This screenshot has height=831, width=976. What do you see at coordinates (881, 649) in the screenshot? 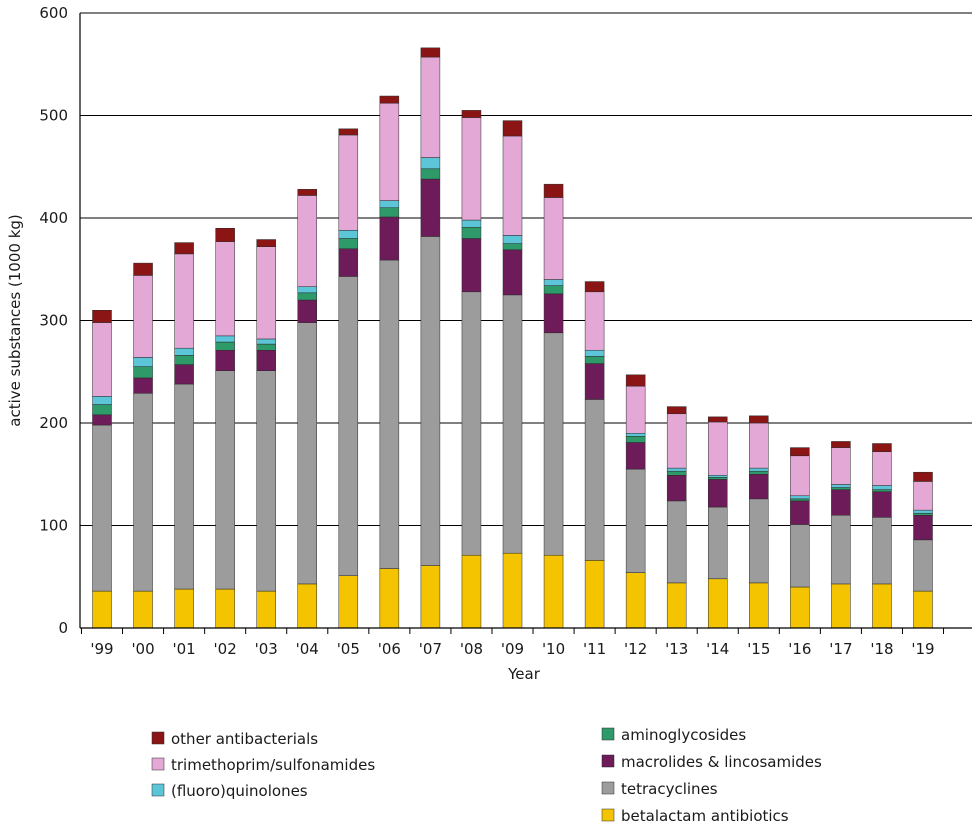
I see `x-tick-label: '18` at bounding box center [881, 649].